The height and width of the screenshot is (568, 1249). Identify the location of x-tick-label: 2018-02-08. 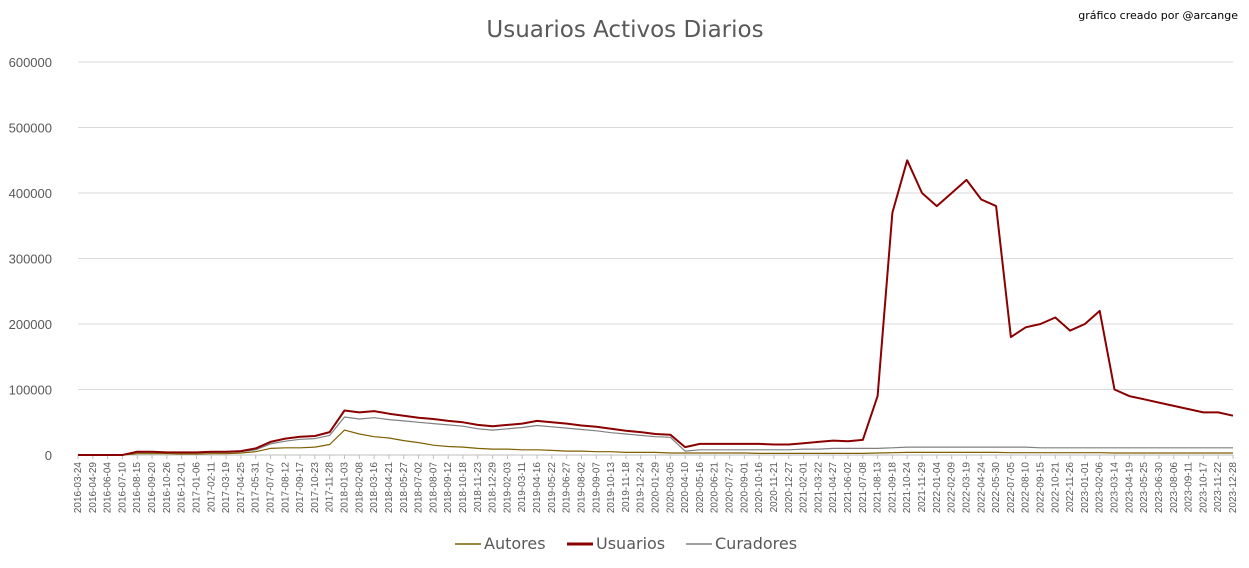
(359, 488).